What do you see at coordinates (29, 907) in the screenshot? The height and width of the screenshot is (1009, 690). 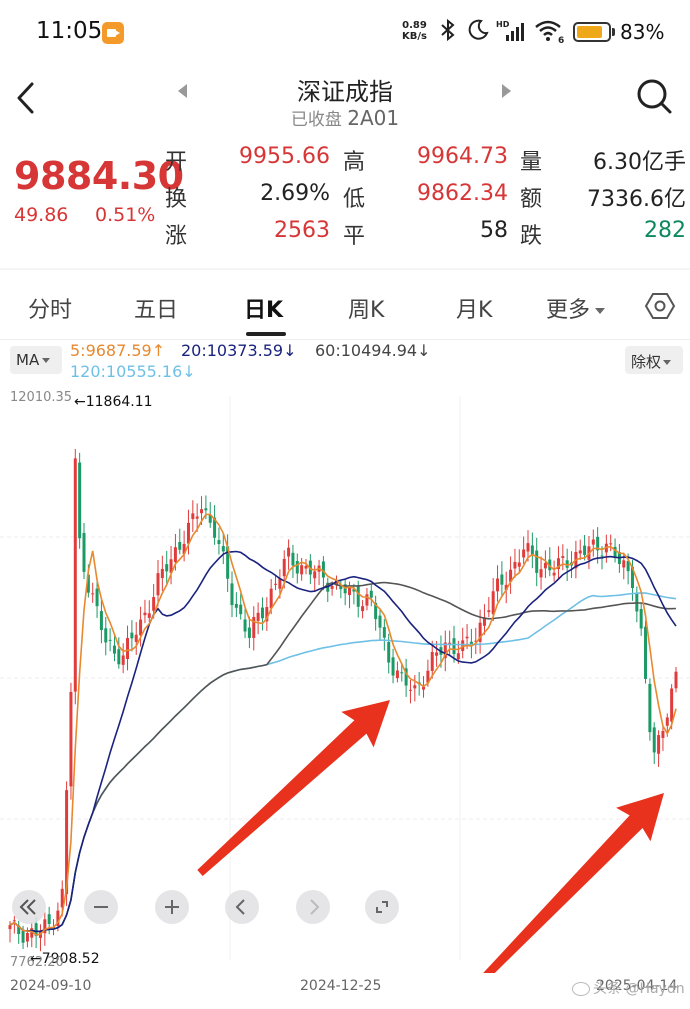 I see `collapse-left-button` at bounding box center [29, 907].